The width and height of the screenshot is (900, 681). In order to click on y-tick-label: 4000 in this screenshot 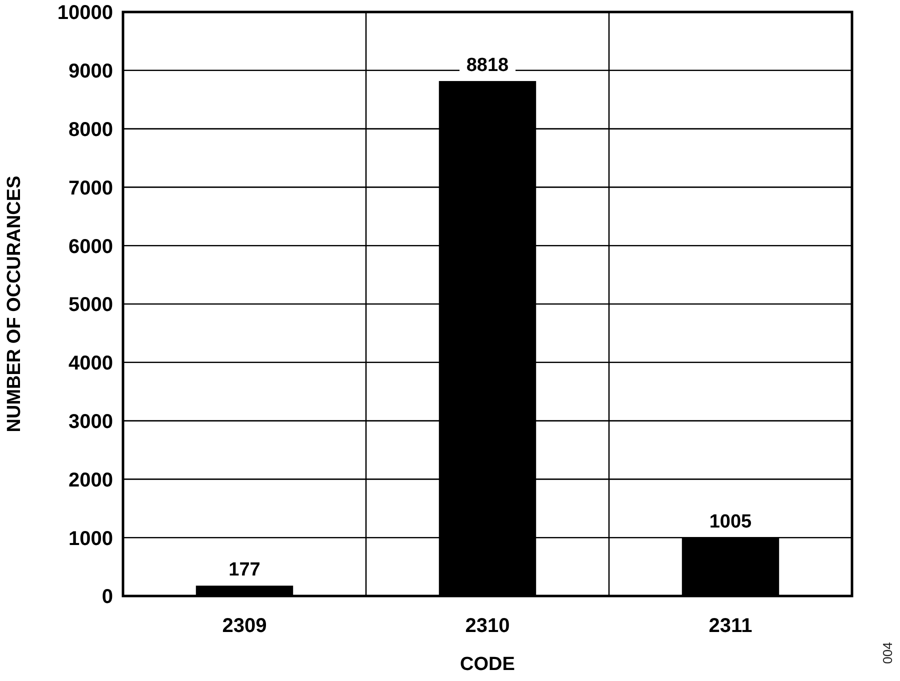, I will do `click(90, 363)`.